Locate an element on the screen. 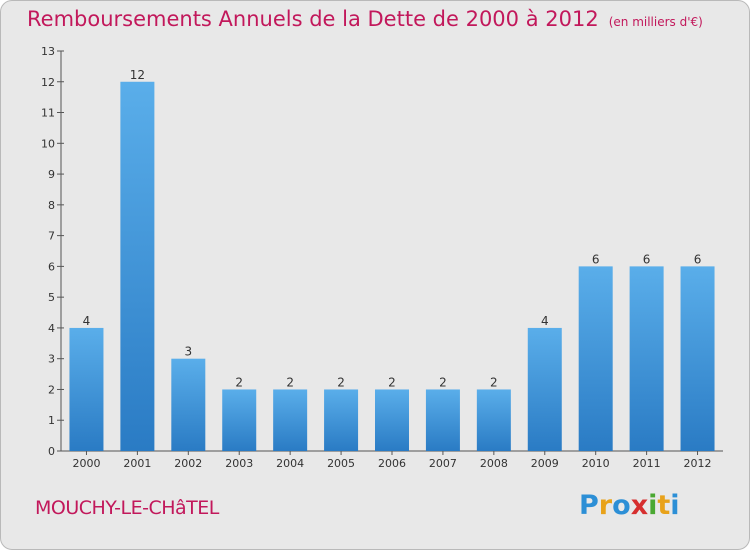 The width and height of the screenshot is (750, 550). y-tick-label: 0 is located at coordinates (51, 451).